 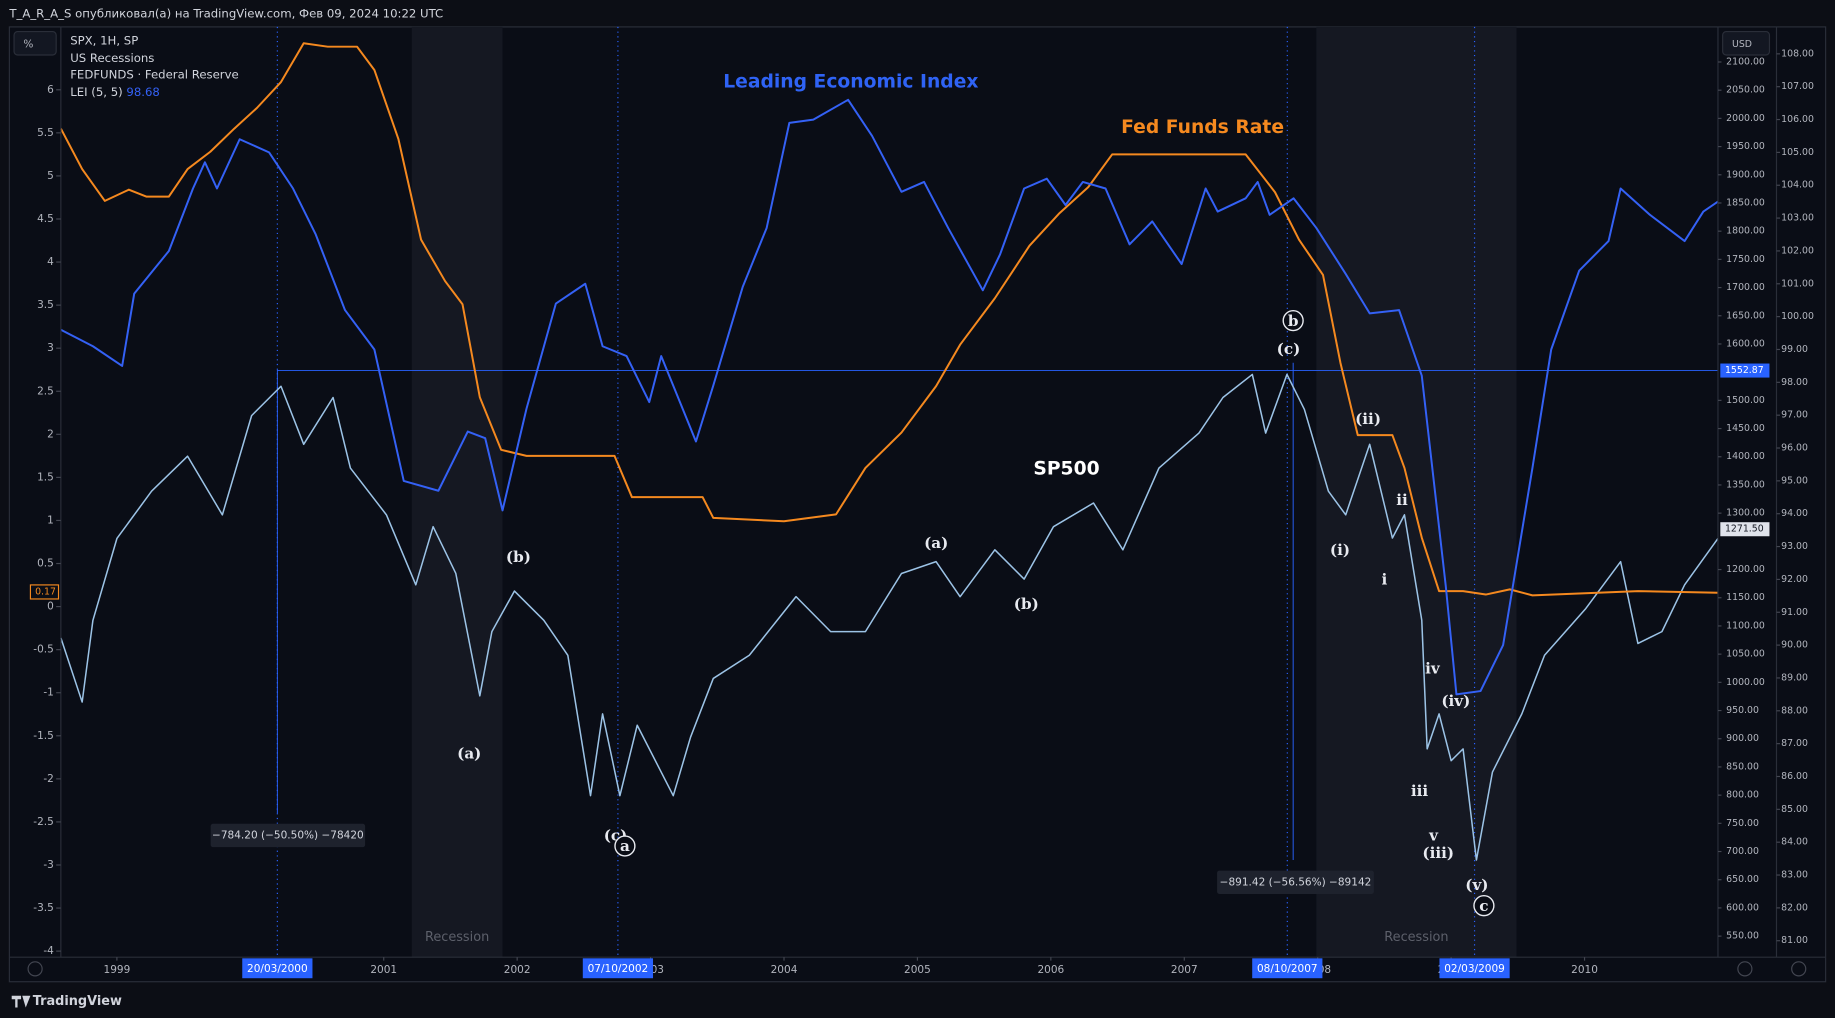 I want to click on y3-tick-label: 104.00, so click(x=1797, y=185).